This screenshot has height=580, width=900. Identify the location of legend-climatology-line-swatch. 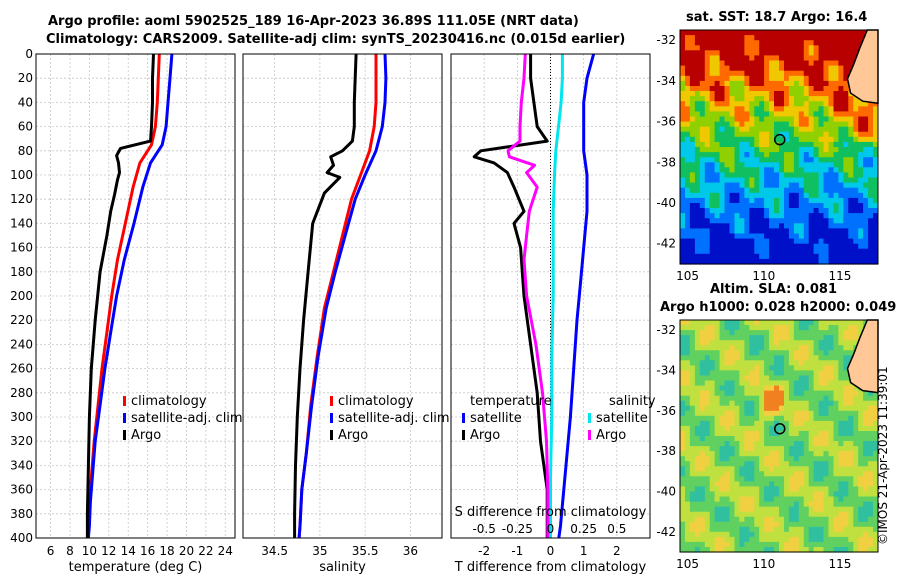
(331, 401).